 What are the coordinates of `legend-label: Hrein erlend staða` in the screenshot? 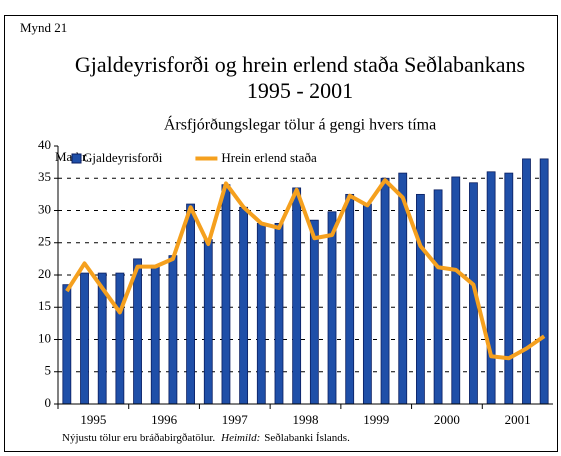 It's located at (269, 157).